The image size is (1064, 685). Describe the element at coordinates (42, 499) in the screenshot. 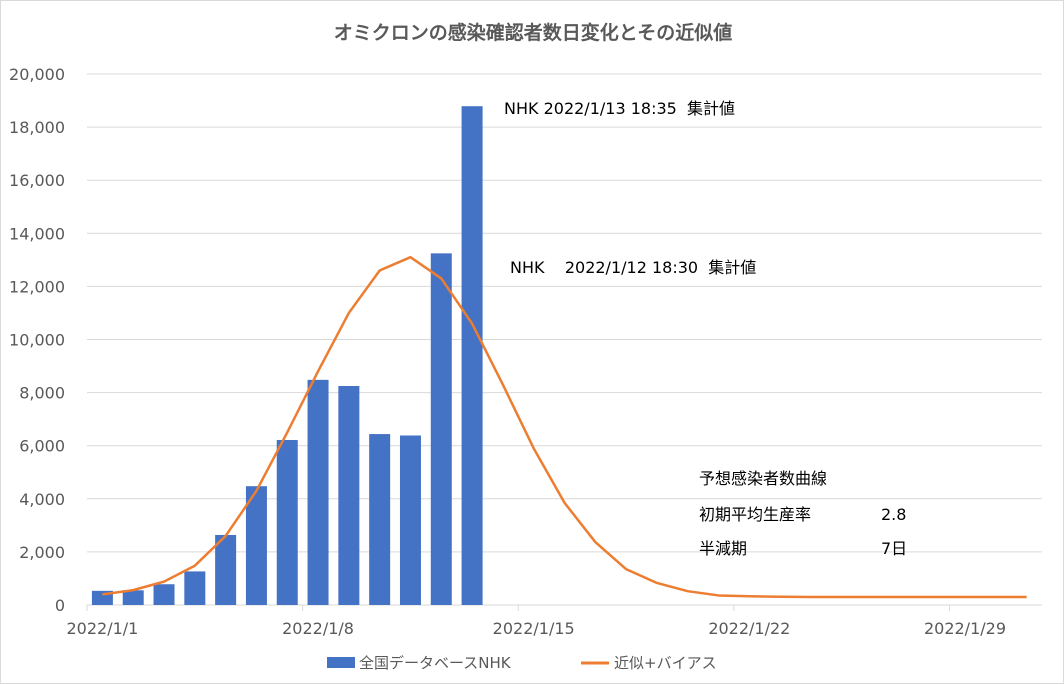

I see `y-tick-label: 4,000` at that location.